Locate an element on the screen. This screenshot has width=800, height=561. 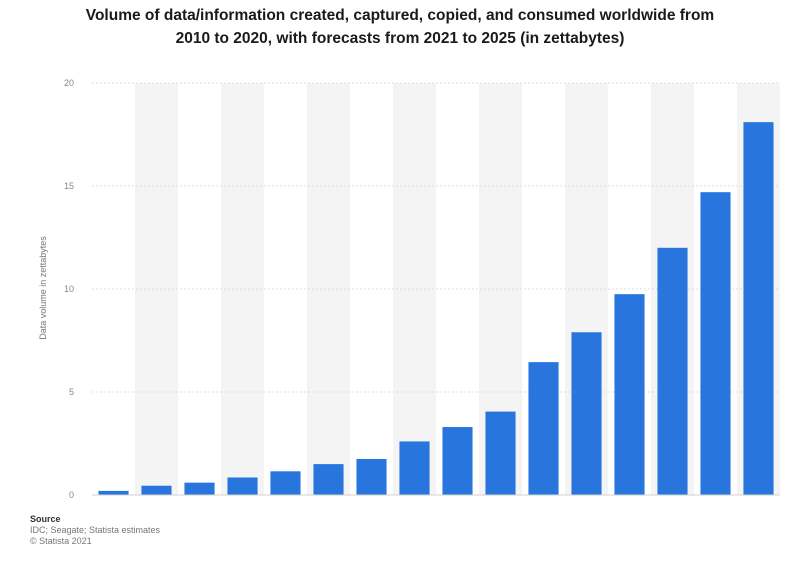
y-axis-ticks: 0 5 10 15 20 is located at coordinates (69, 289).